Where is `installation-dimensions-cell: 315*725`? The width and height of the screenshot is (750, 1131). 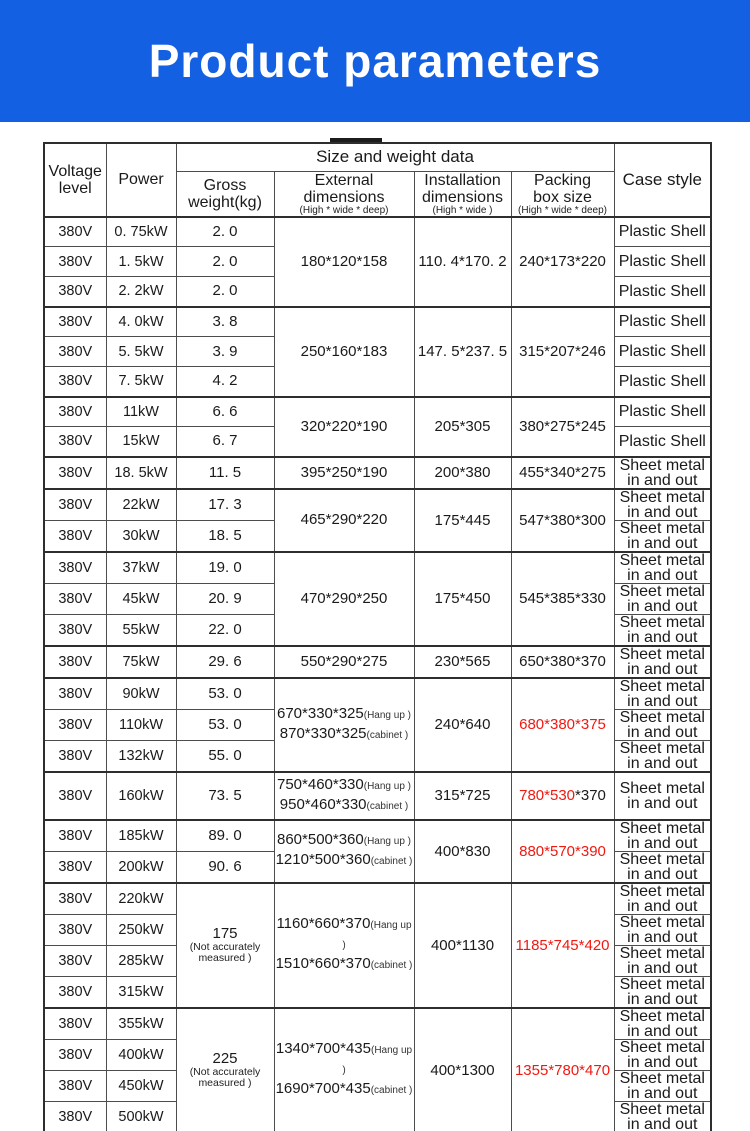
installation-dimensions-cell: 315*725 is located at coordinates (462, 795).